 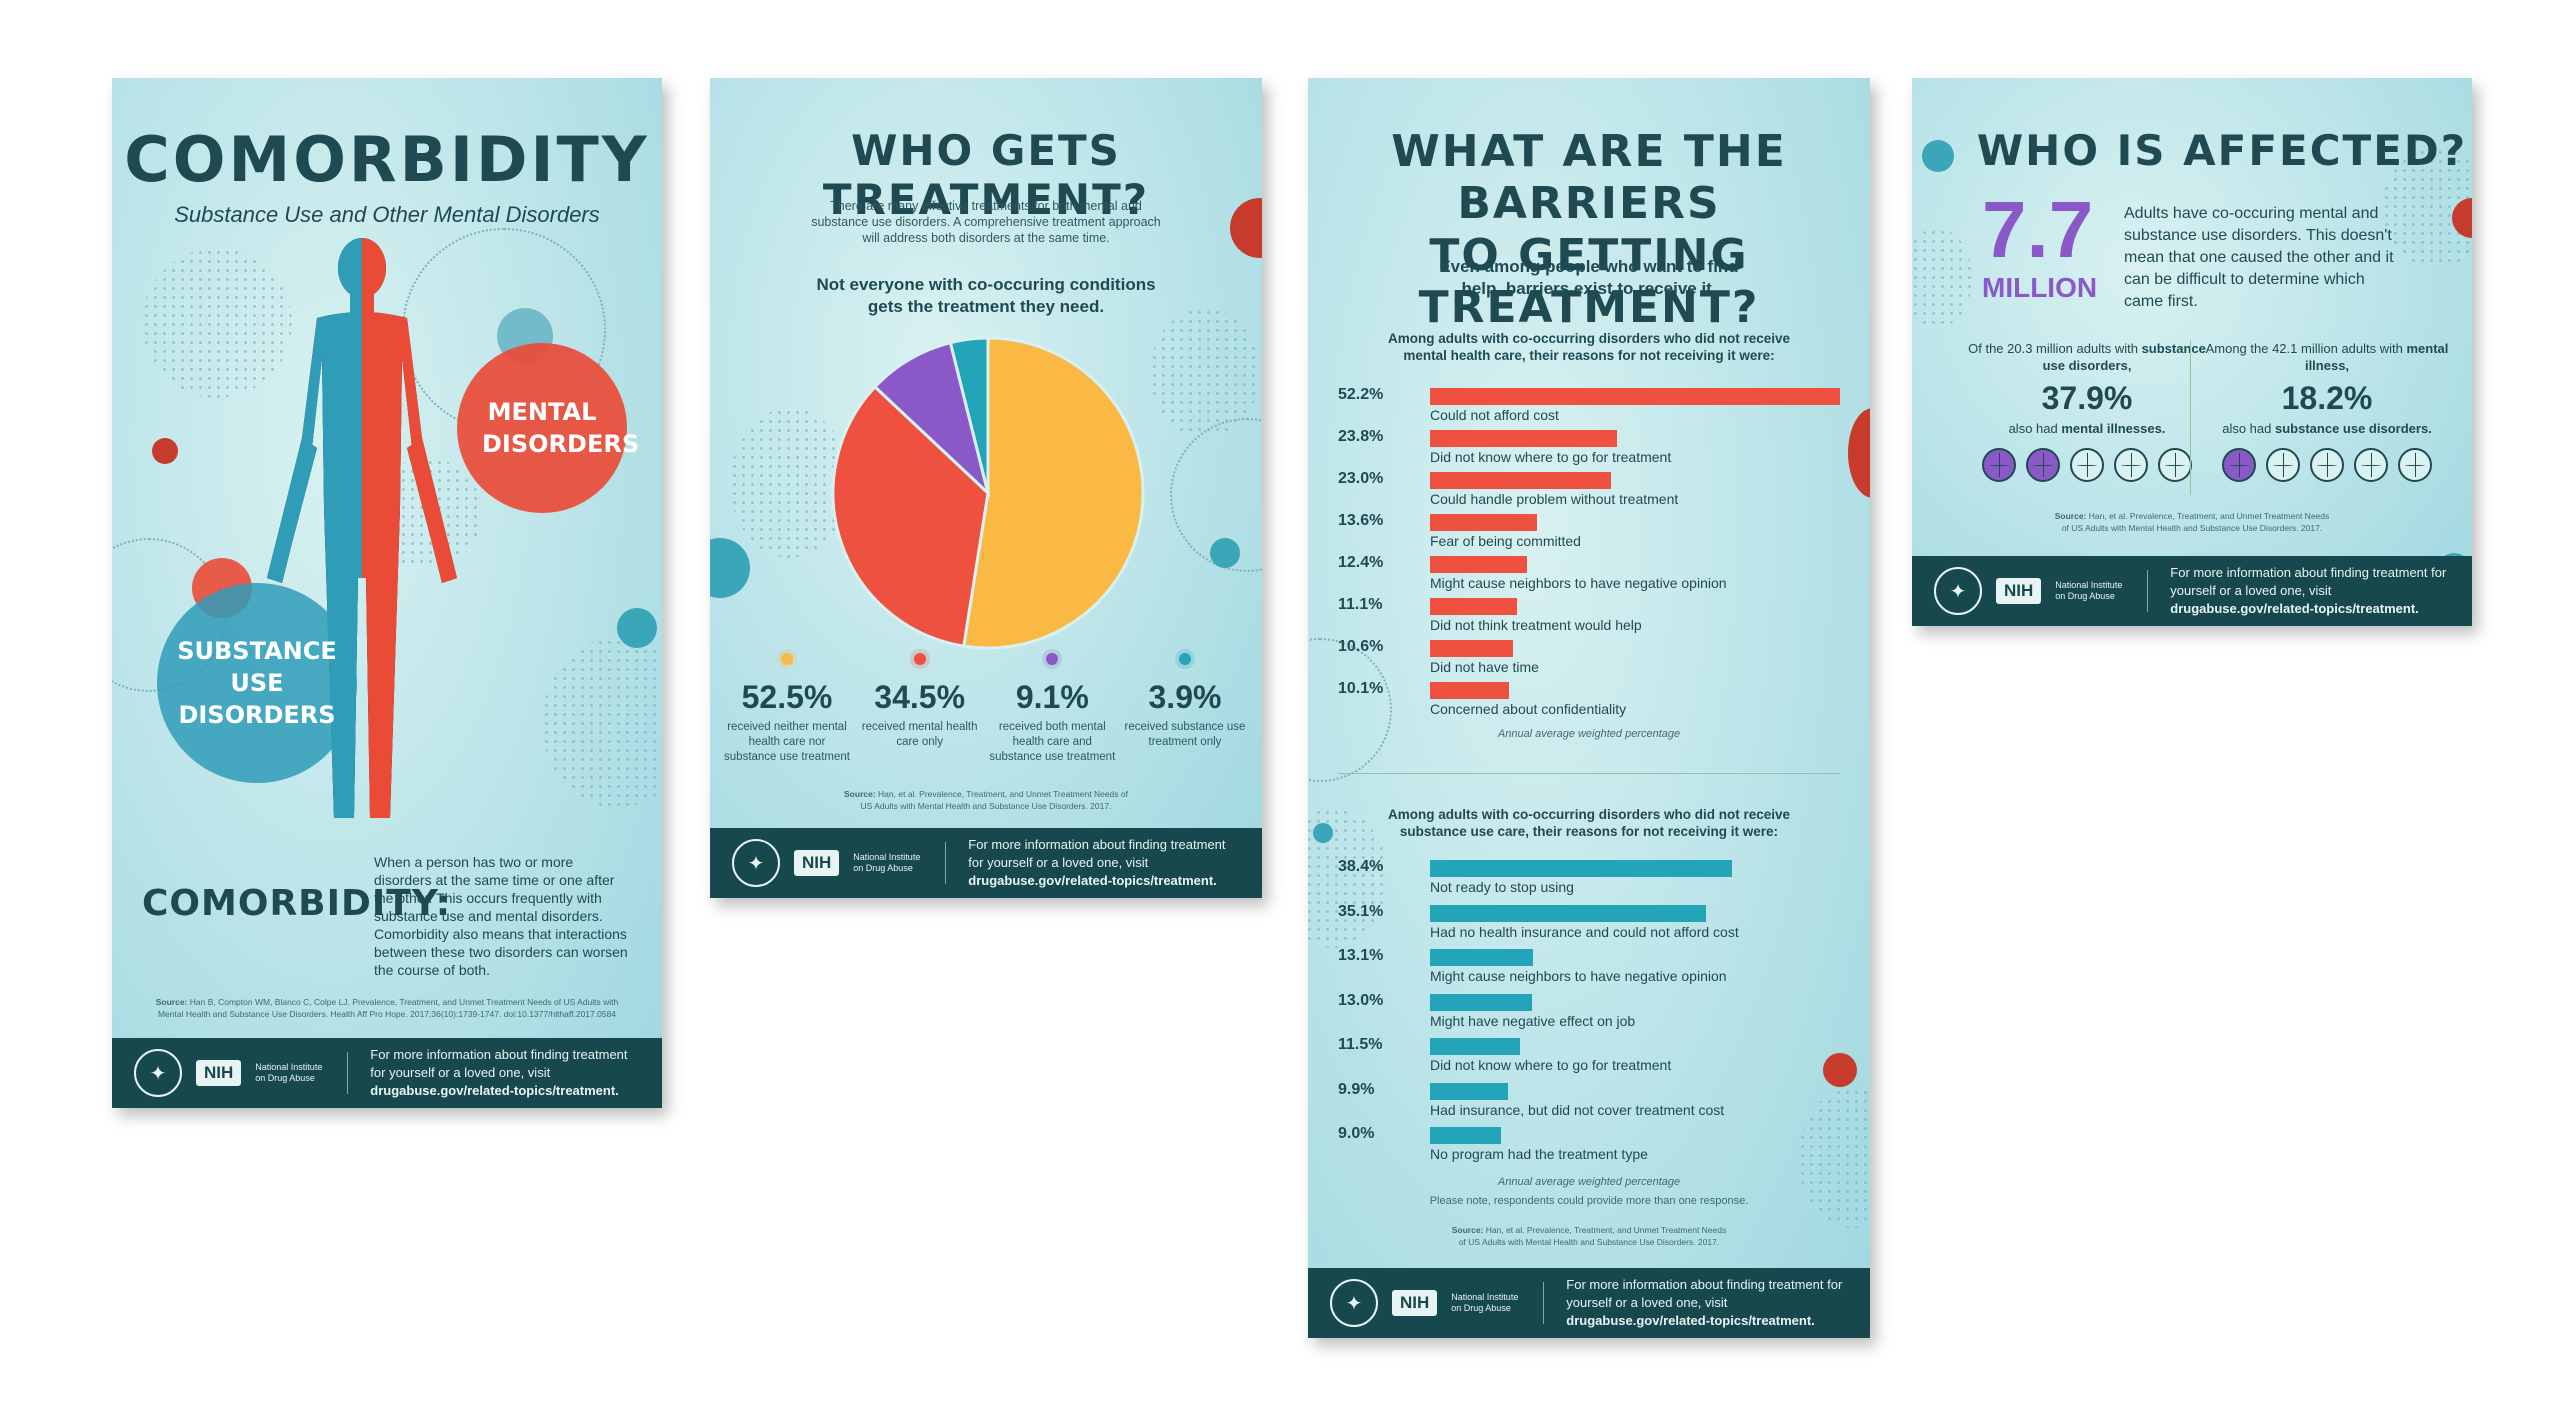 What do you see at coordinates (920, 697) in the screenshot?
I see `legend-pct: 34.5%` at bounding box center [920, 697].